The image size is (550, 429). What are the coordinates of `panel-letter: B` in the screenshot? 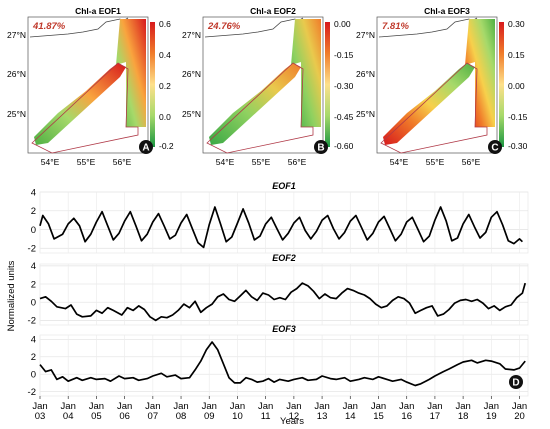 It's located at (320, 148).